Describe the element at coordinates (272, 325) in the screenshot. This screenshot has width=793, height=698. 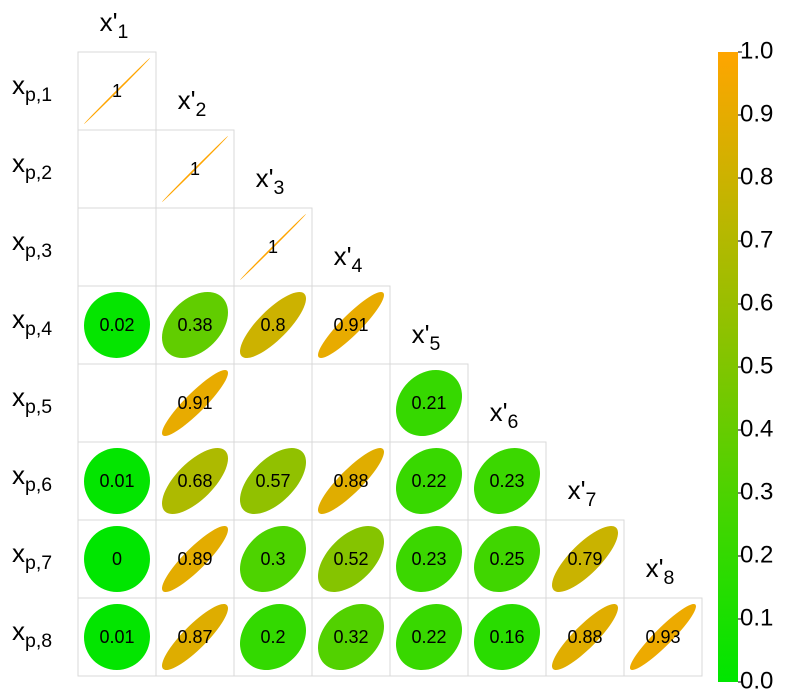
I see `value-label: 0.8` at that location.